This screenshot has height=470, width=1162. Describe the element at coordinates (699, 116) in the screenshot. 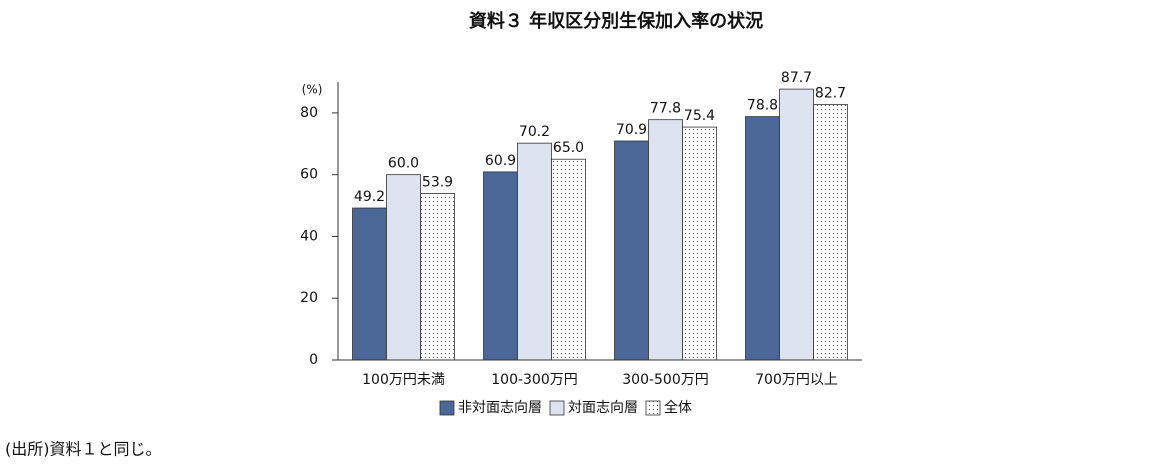

I see `value-label: 75.4` at that location.